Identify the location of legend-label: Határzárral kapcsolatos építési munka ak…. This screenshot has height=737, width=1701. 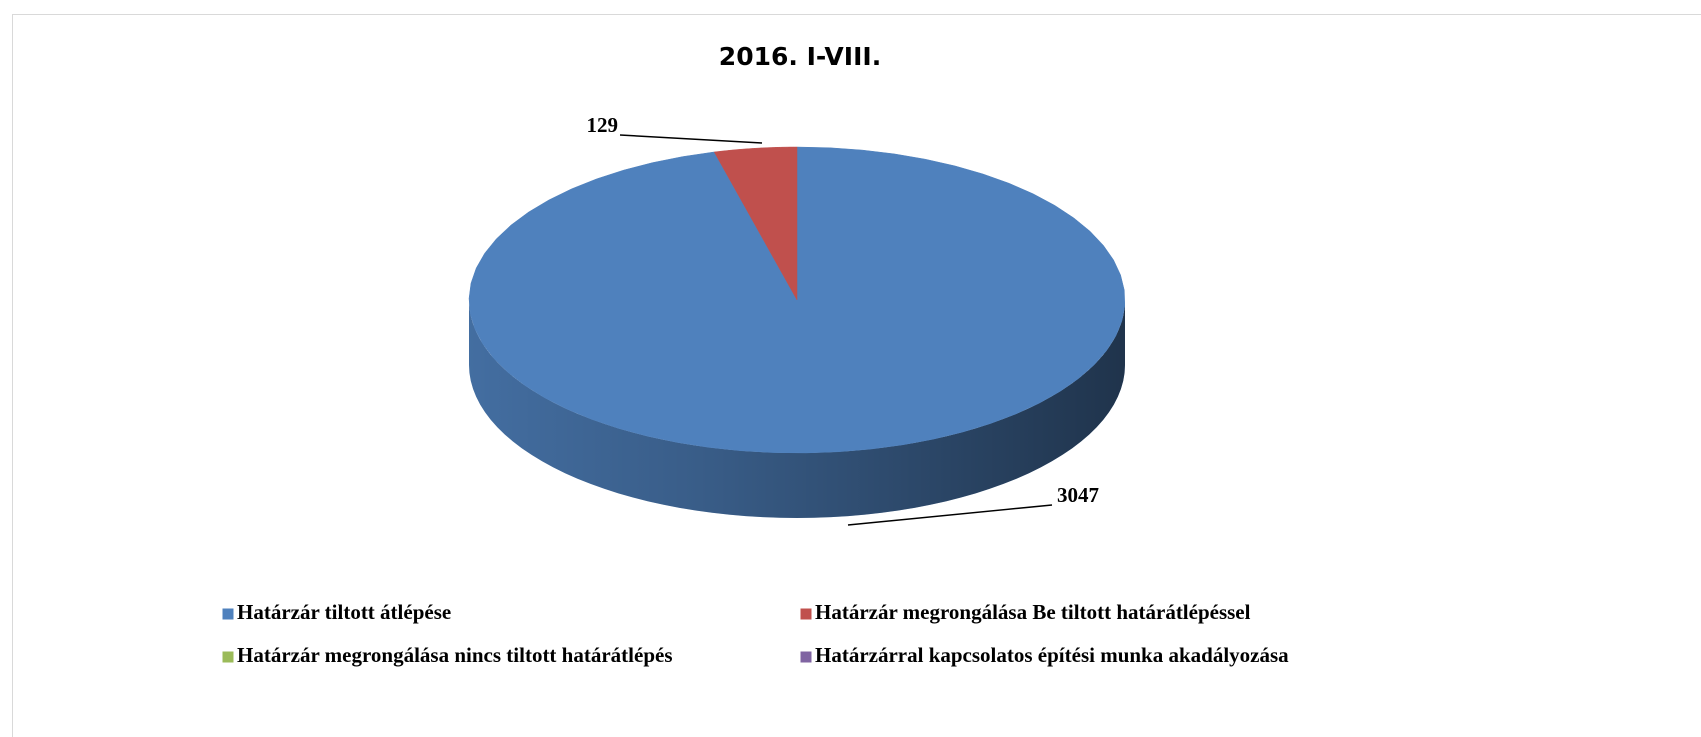
(1052, 655).